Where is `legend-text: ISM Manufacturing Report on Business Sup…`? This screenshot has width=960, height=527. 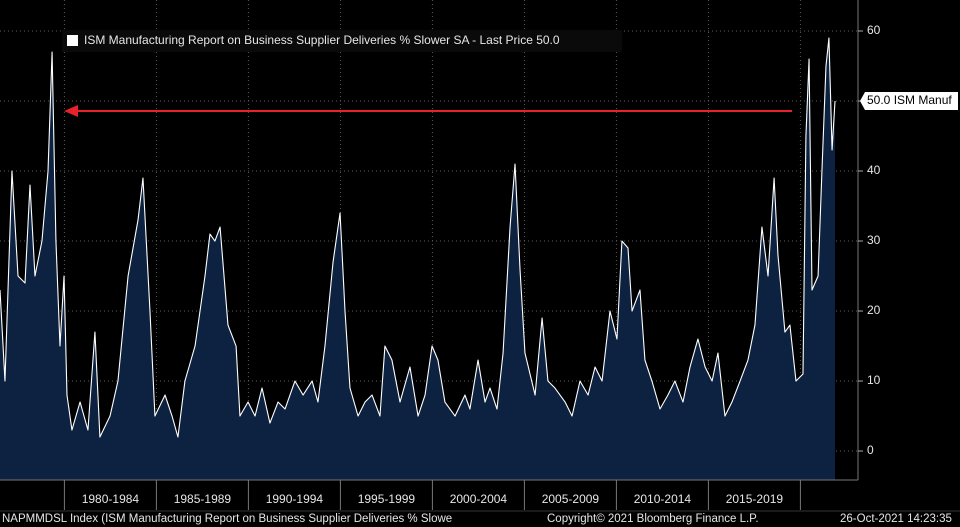 legend-text: ISM Manufacturing Report on Business Sup… is located at coordinates (322, 40).